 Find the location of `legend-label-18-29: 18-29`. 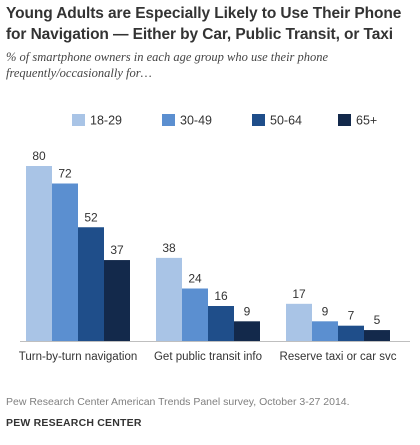

legend-label-18-29: 18-29 is located at coordinates (106, 121).